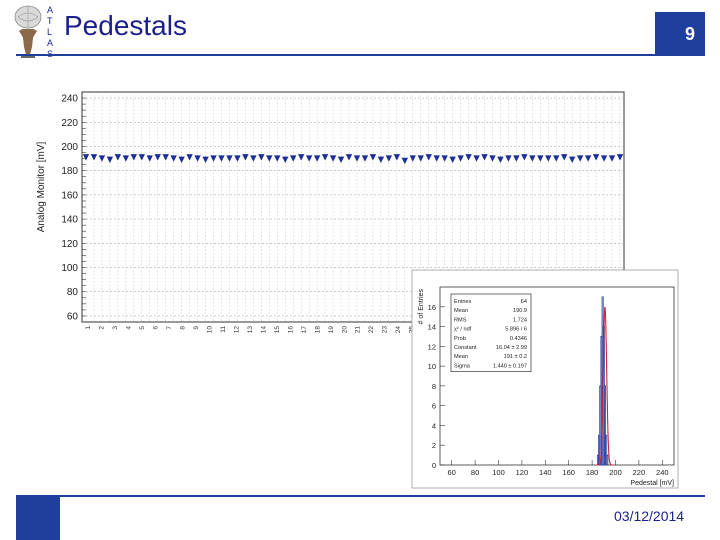 This screenshot has width=720, height=540. What do you see at coordinates (69, 147) in the screenshot?
I see `plot1-ytick-label: 200` at bounding box center [69, 147].